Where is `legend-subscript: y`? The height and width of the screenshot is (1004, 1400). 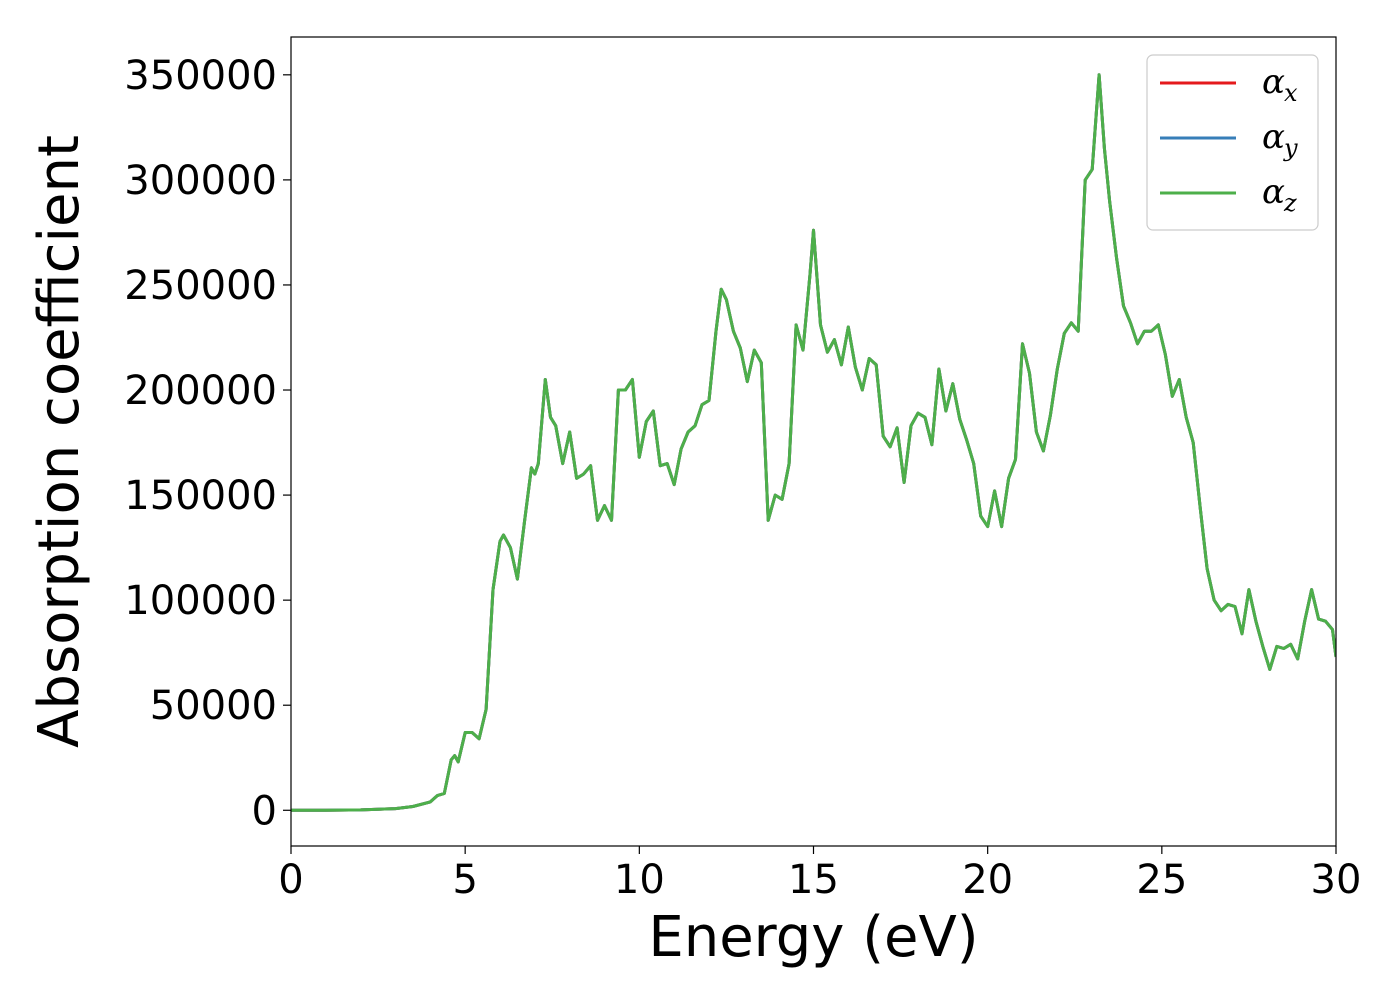 legend-subscript: y is located at coordinates (1290, 148).